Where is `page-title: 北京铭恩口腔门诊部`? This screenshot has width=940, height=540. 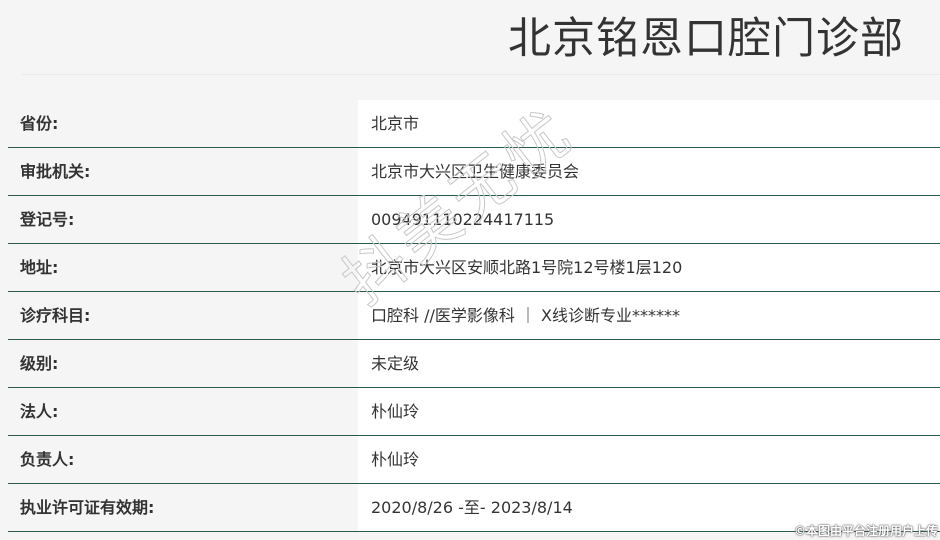 page-title: 北京铭恩口腔门诊部 is located at coordinates (706, 39).